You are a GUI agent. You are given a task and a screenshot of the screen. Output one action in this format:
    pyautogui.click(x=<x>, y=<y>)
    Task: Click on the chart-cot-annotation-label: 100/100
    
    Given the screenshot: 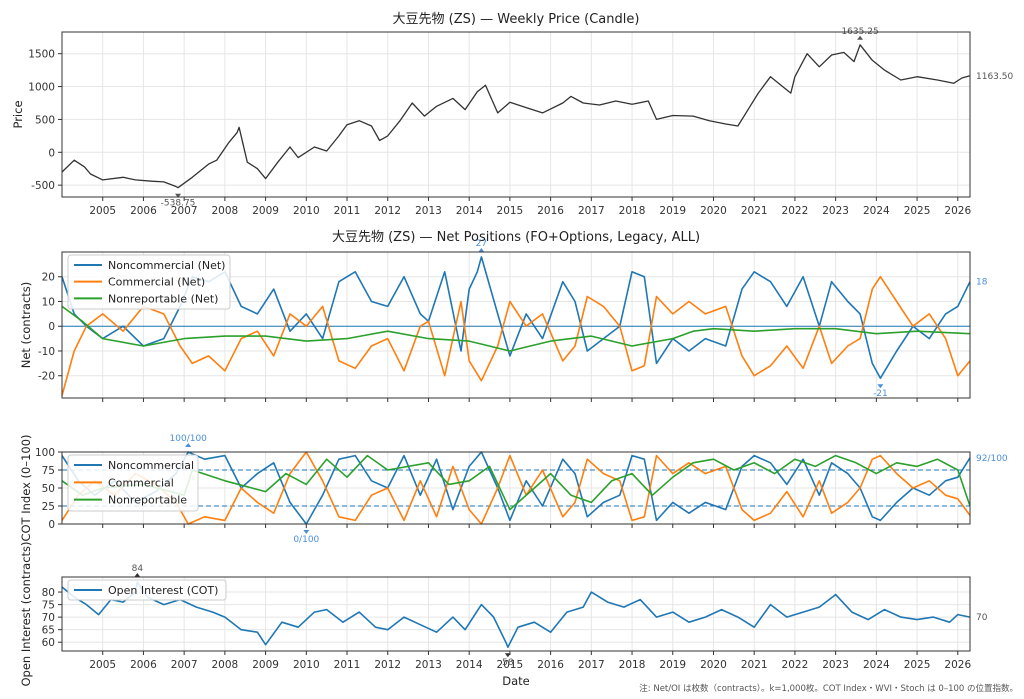 What is the action you would take?
    pyautogui.click(x=189, y=439)
    